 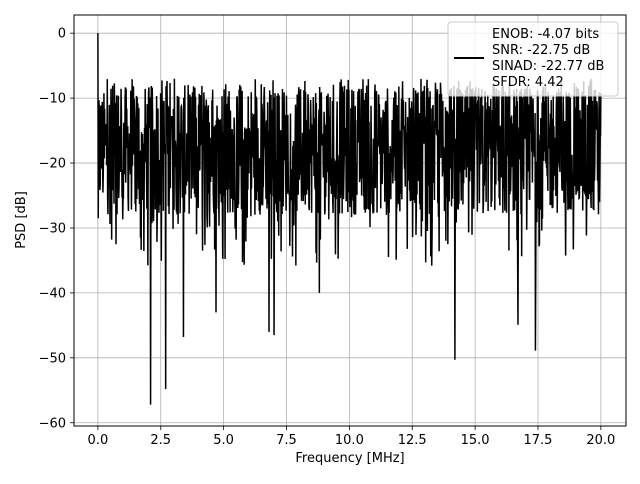 What do you see at coordinates (349, 458) in the screenshot?
I see `x-axis-label: Frequency [MHz]` at bounding box center [349, 458].